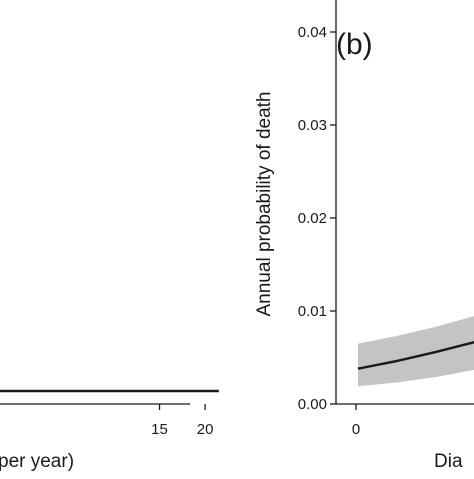 The image size is (474, 479). I want to click on panel-a: 15 20 per year), so click(109, 430).